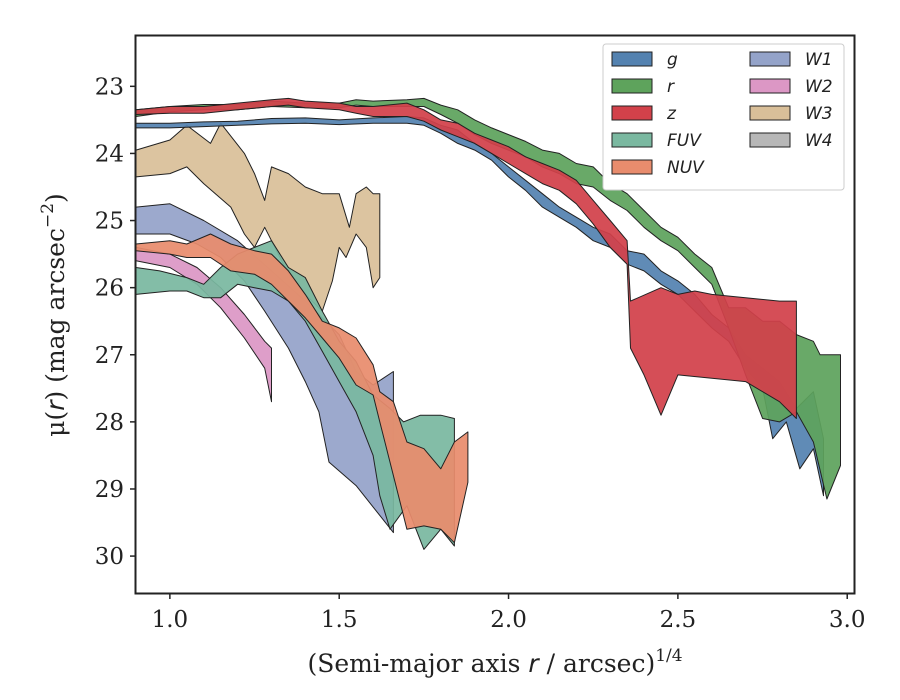 This screenshot has width=900, height=700. What do you see at coordinates (109, 87) in the screenshot?
I see `y-tick-label: 23` at bounding box center [109, 87].